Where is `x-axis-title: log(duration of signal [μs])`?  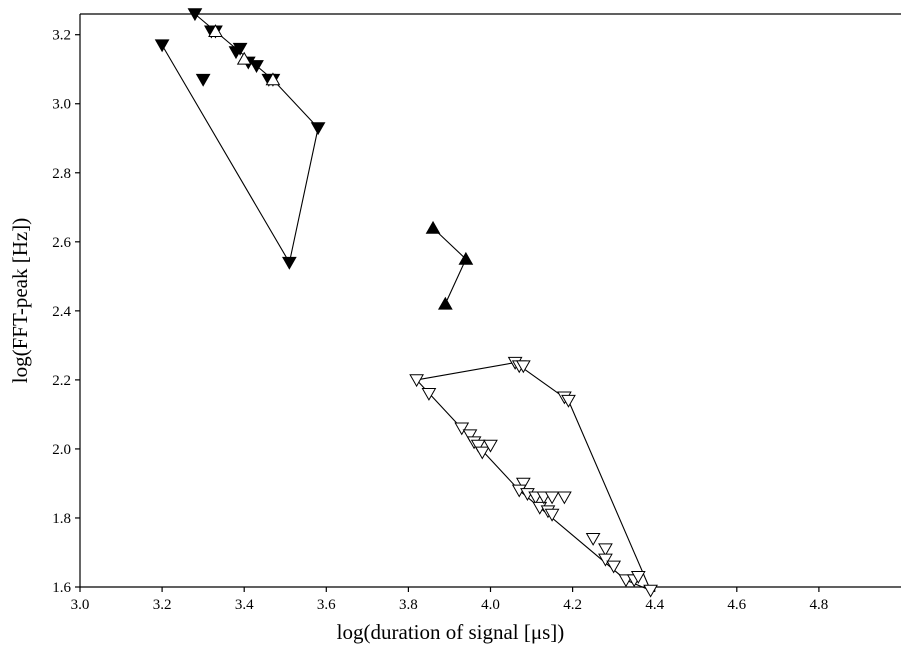 x-axis-title: log(duration of signal [μs]) is located at coordinates (451, 632).